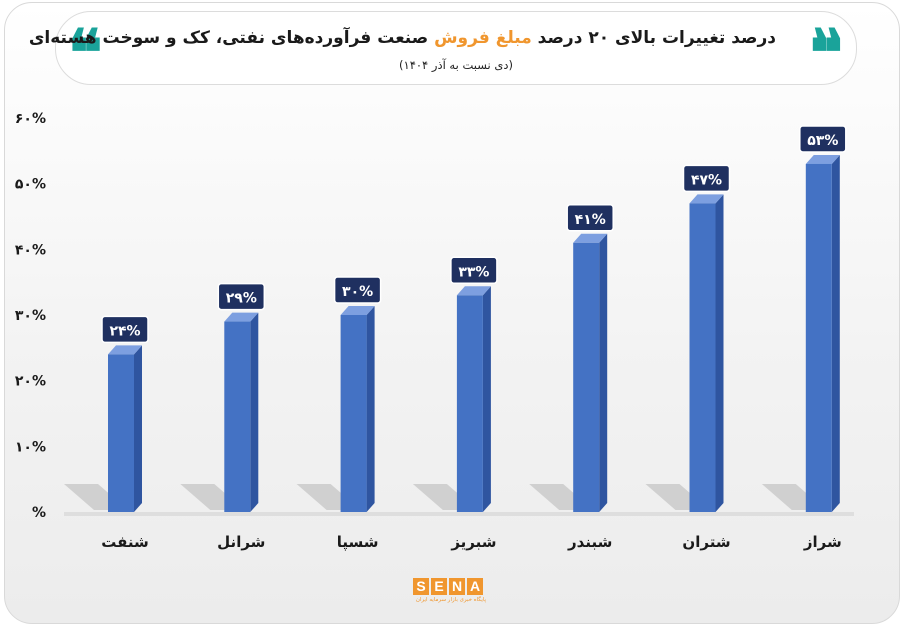 This screenshot has width=903, height=626. I want to click on y-tick-label: ۱۰%, so click(30, 447).